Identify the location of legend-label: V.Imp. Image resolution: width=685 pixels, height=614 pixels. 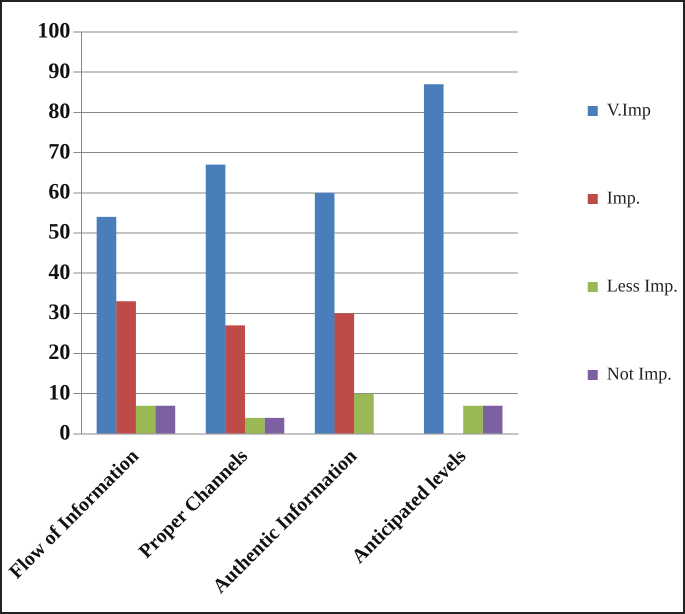
(628, 110).